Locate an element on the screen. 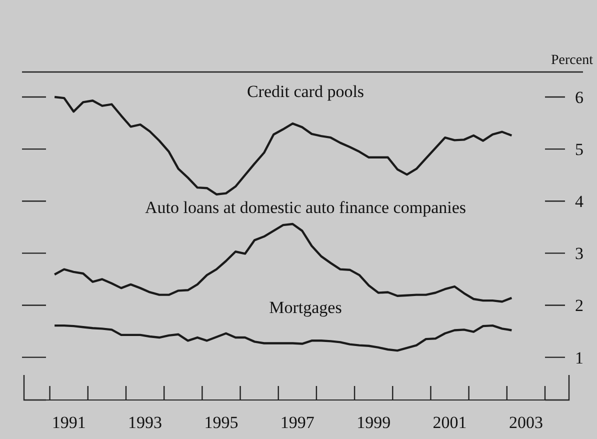  x-tick-label: 2001 is located at coordinates (449, 422).